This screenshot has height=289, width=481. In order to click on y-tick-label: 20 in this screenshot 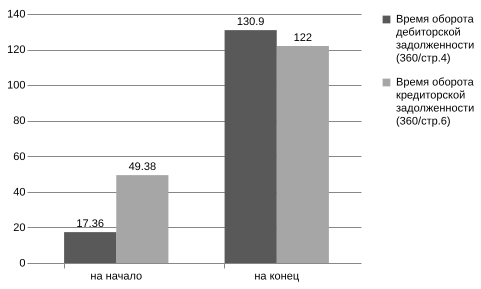, I will do `click(19, 228)`.